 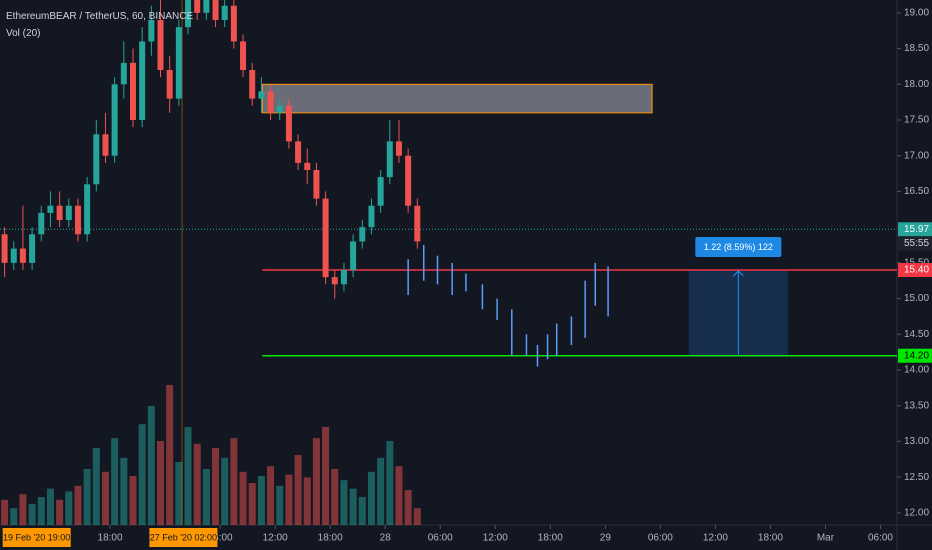 I want to click on x-tick-label: Mar, so click(x=826, y=538).